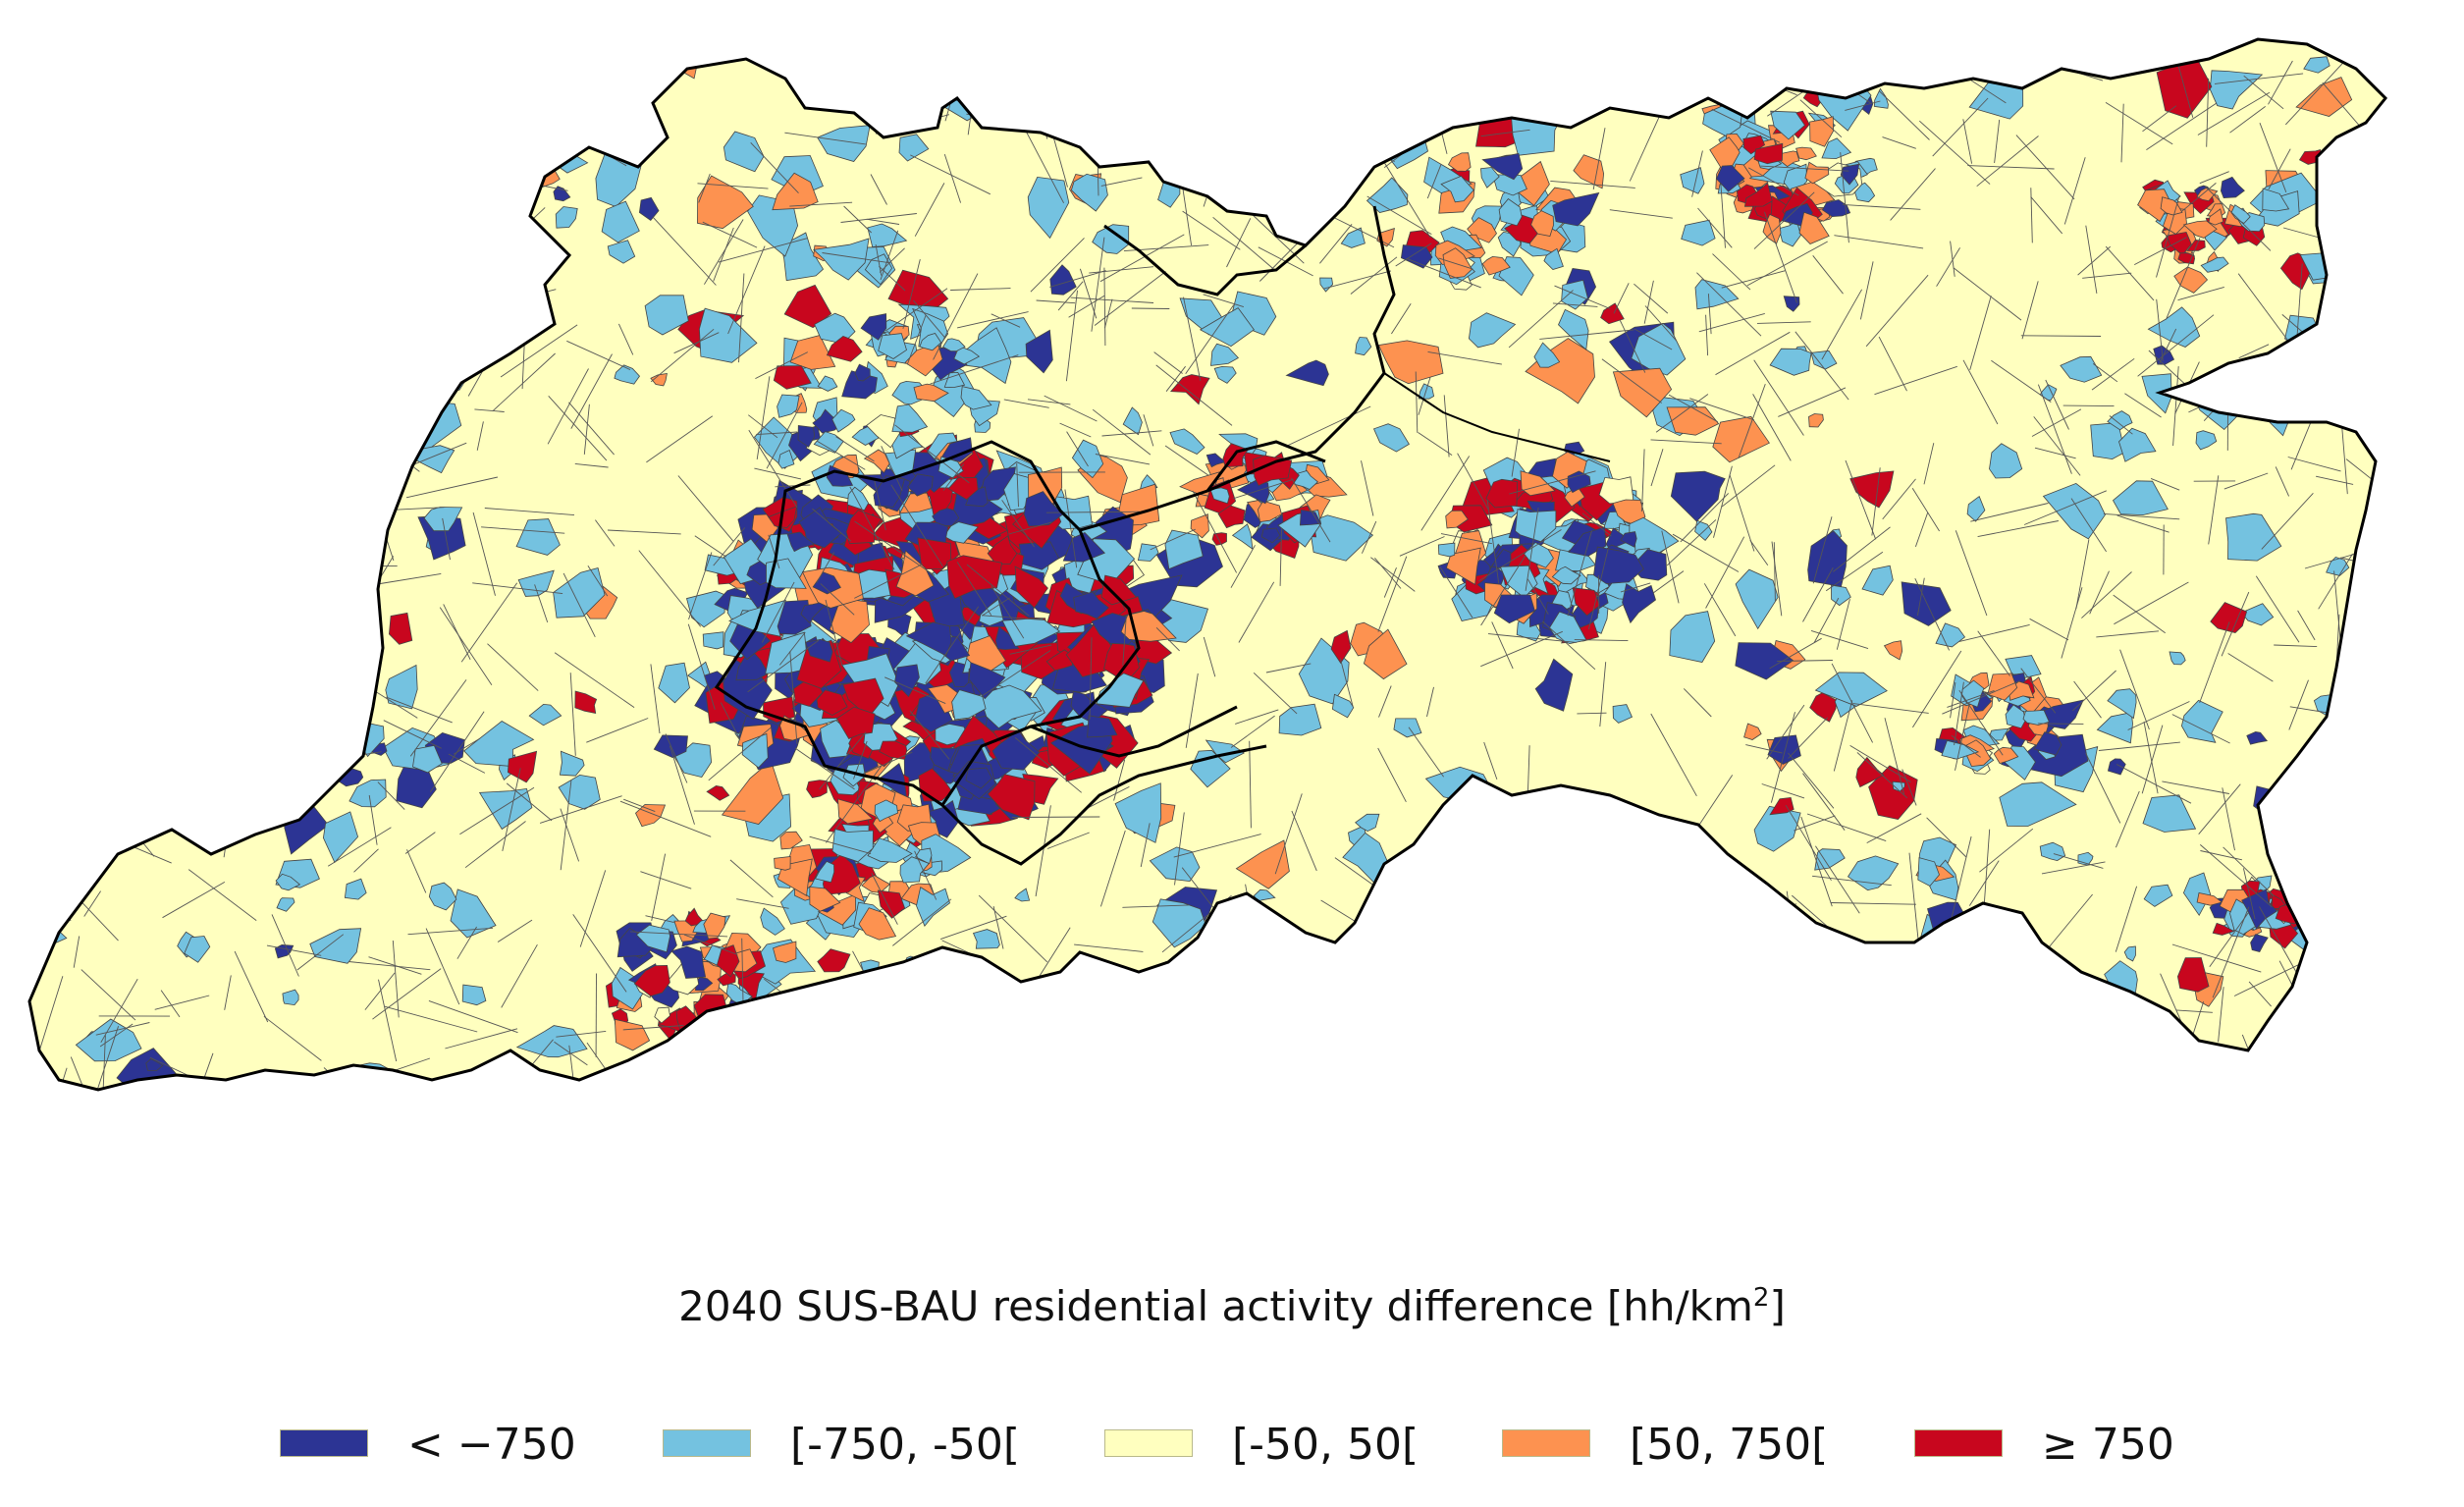 The height and width of the screenshot is (1507, 2464). I want to click on map-title-superscript: 2, so click(1761, 1298).